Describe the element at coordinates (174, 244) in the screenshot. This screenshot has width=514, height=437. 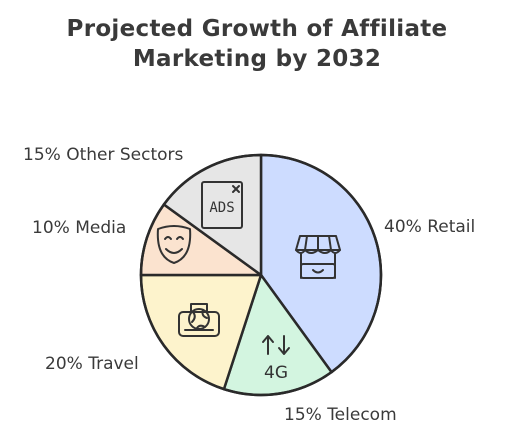
I see `smiley-mask-icon` at that location.